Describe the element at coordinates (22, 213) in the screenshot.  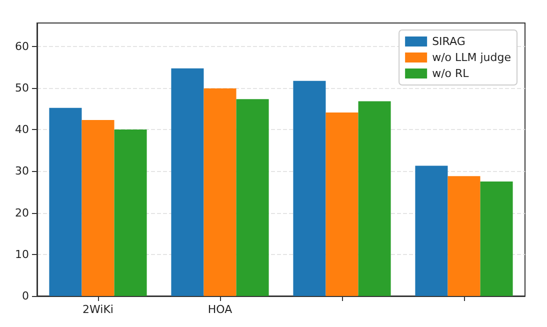
I see `y-tick-label: 20` at that location.